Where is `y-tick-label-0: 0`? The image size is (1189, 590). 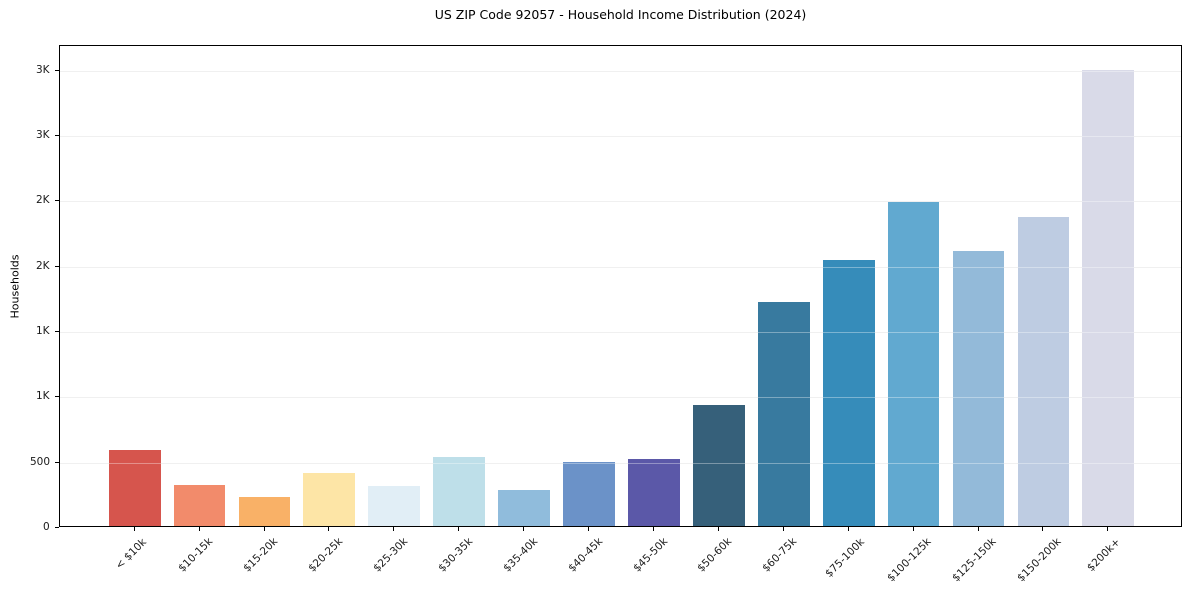 y-tick-label-0: 0 is located at coordinates (46, 527).